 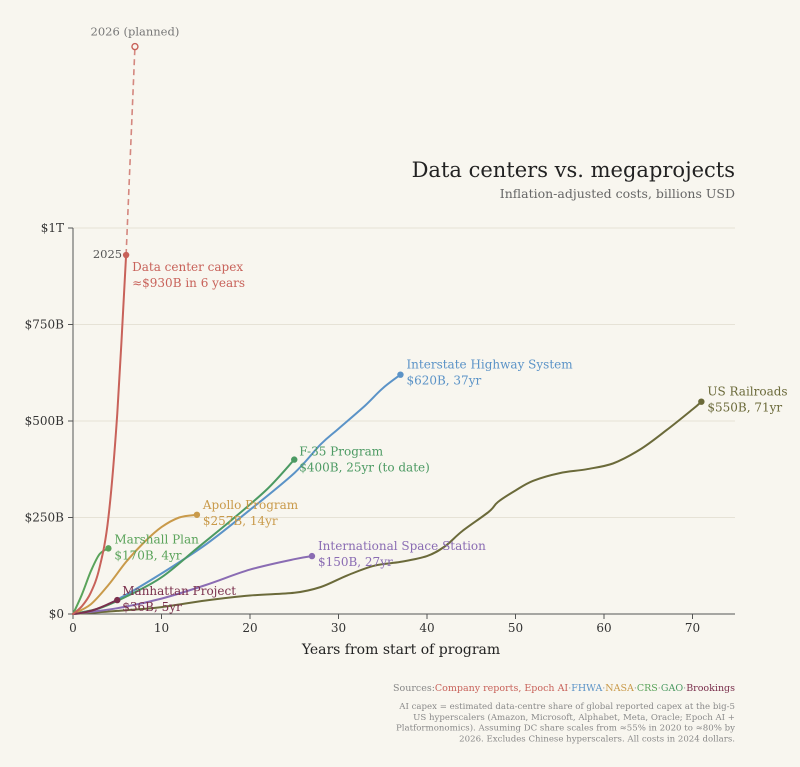 What do you see at coordinates (117, 600) in the screenshot?
I see `manhattan-project-end-point` at bounding box center [117, 600].